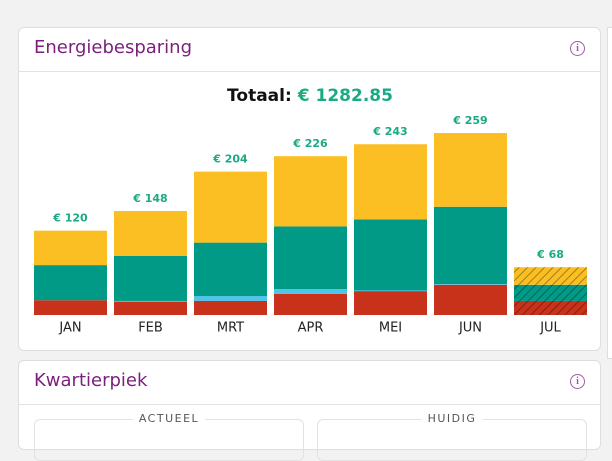 The image size is (612, 461). What do you see at coordinates (149, 198) in the screenshot?
I see `value-label: € 148` at bounding box center [149, 198].